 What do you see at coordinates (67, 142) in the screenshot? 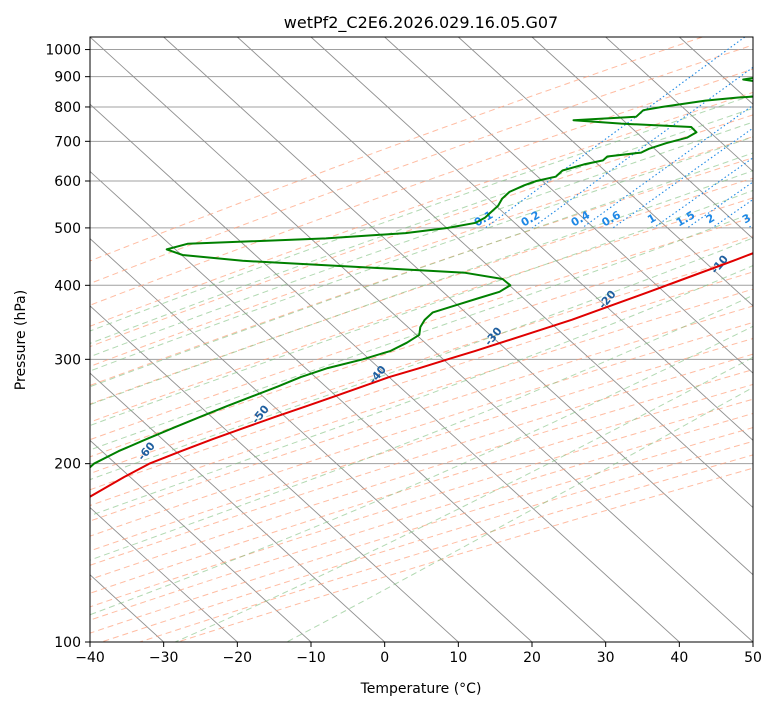
I see `y-tick-label: 700` at bounding box center [67, 142].